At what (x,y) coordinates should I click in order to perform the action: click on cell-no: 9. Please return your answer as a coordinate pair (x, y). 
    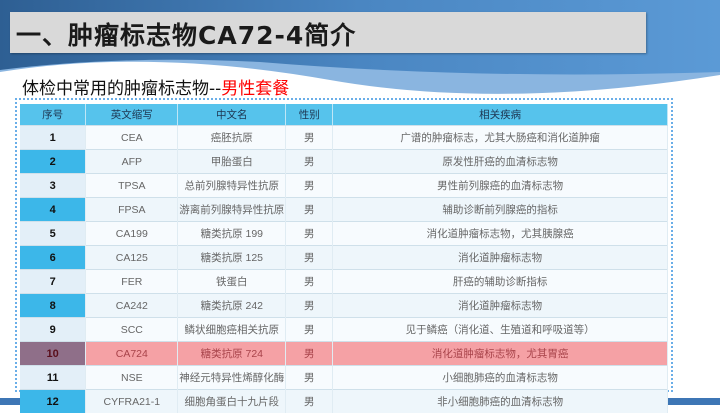
    Looking at the image, I should click on (53, 330).